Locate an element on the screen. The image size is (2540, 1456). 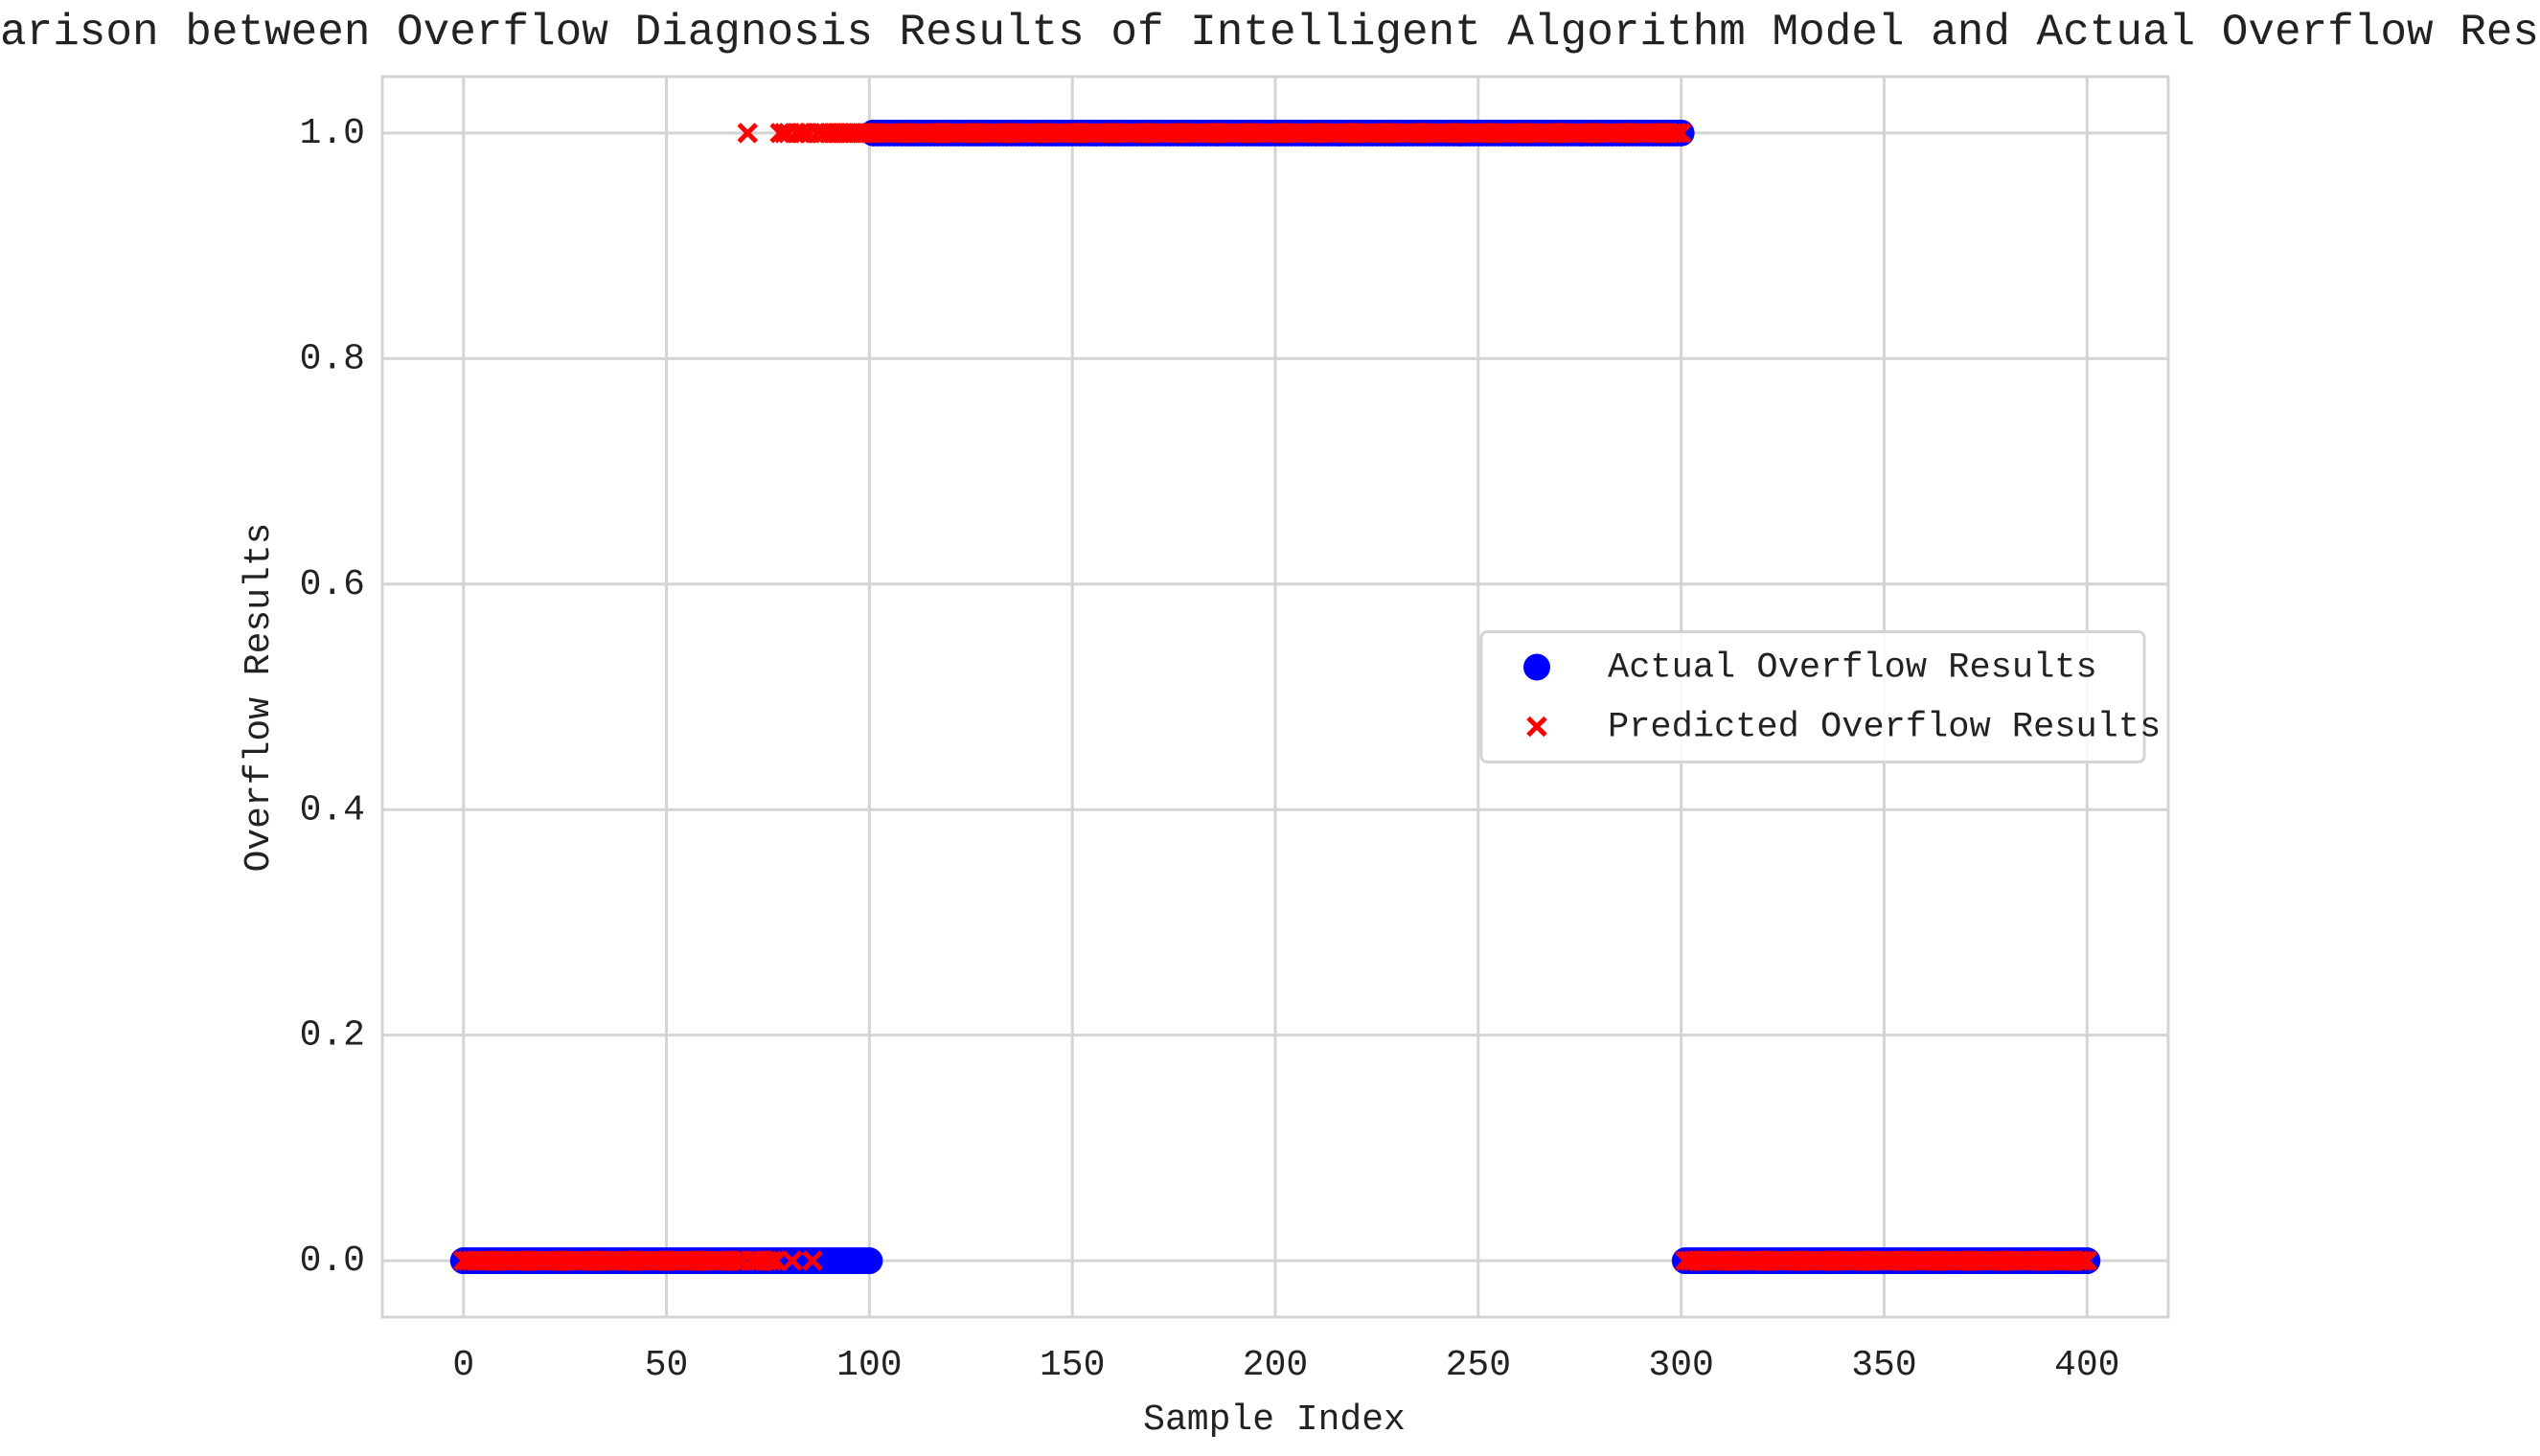
x-tick-label: 0 is located at coordinates (463, 1365).